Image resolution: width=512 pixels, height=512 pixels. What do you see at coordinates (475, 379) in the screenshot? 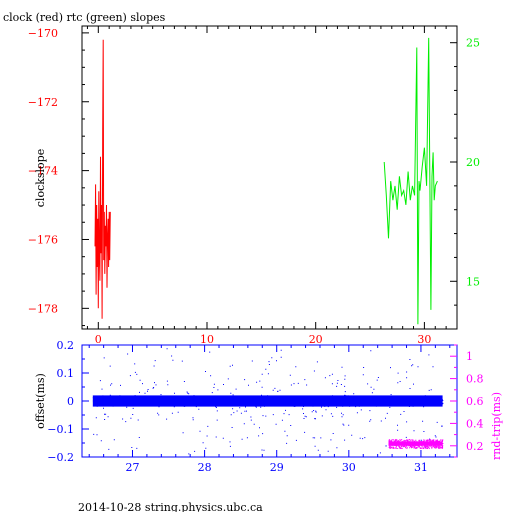
I see `bottom-right-tick-label: 0.8` at bounding box center [475, 379].